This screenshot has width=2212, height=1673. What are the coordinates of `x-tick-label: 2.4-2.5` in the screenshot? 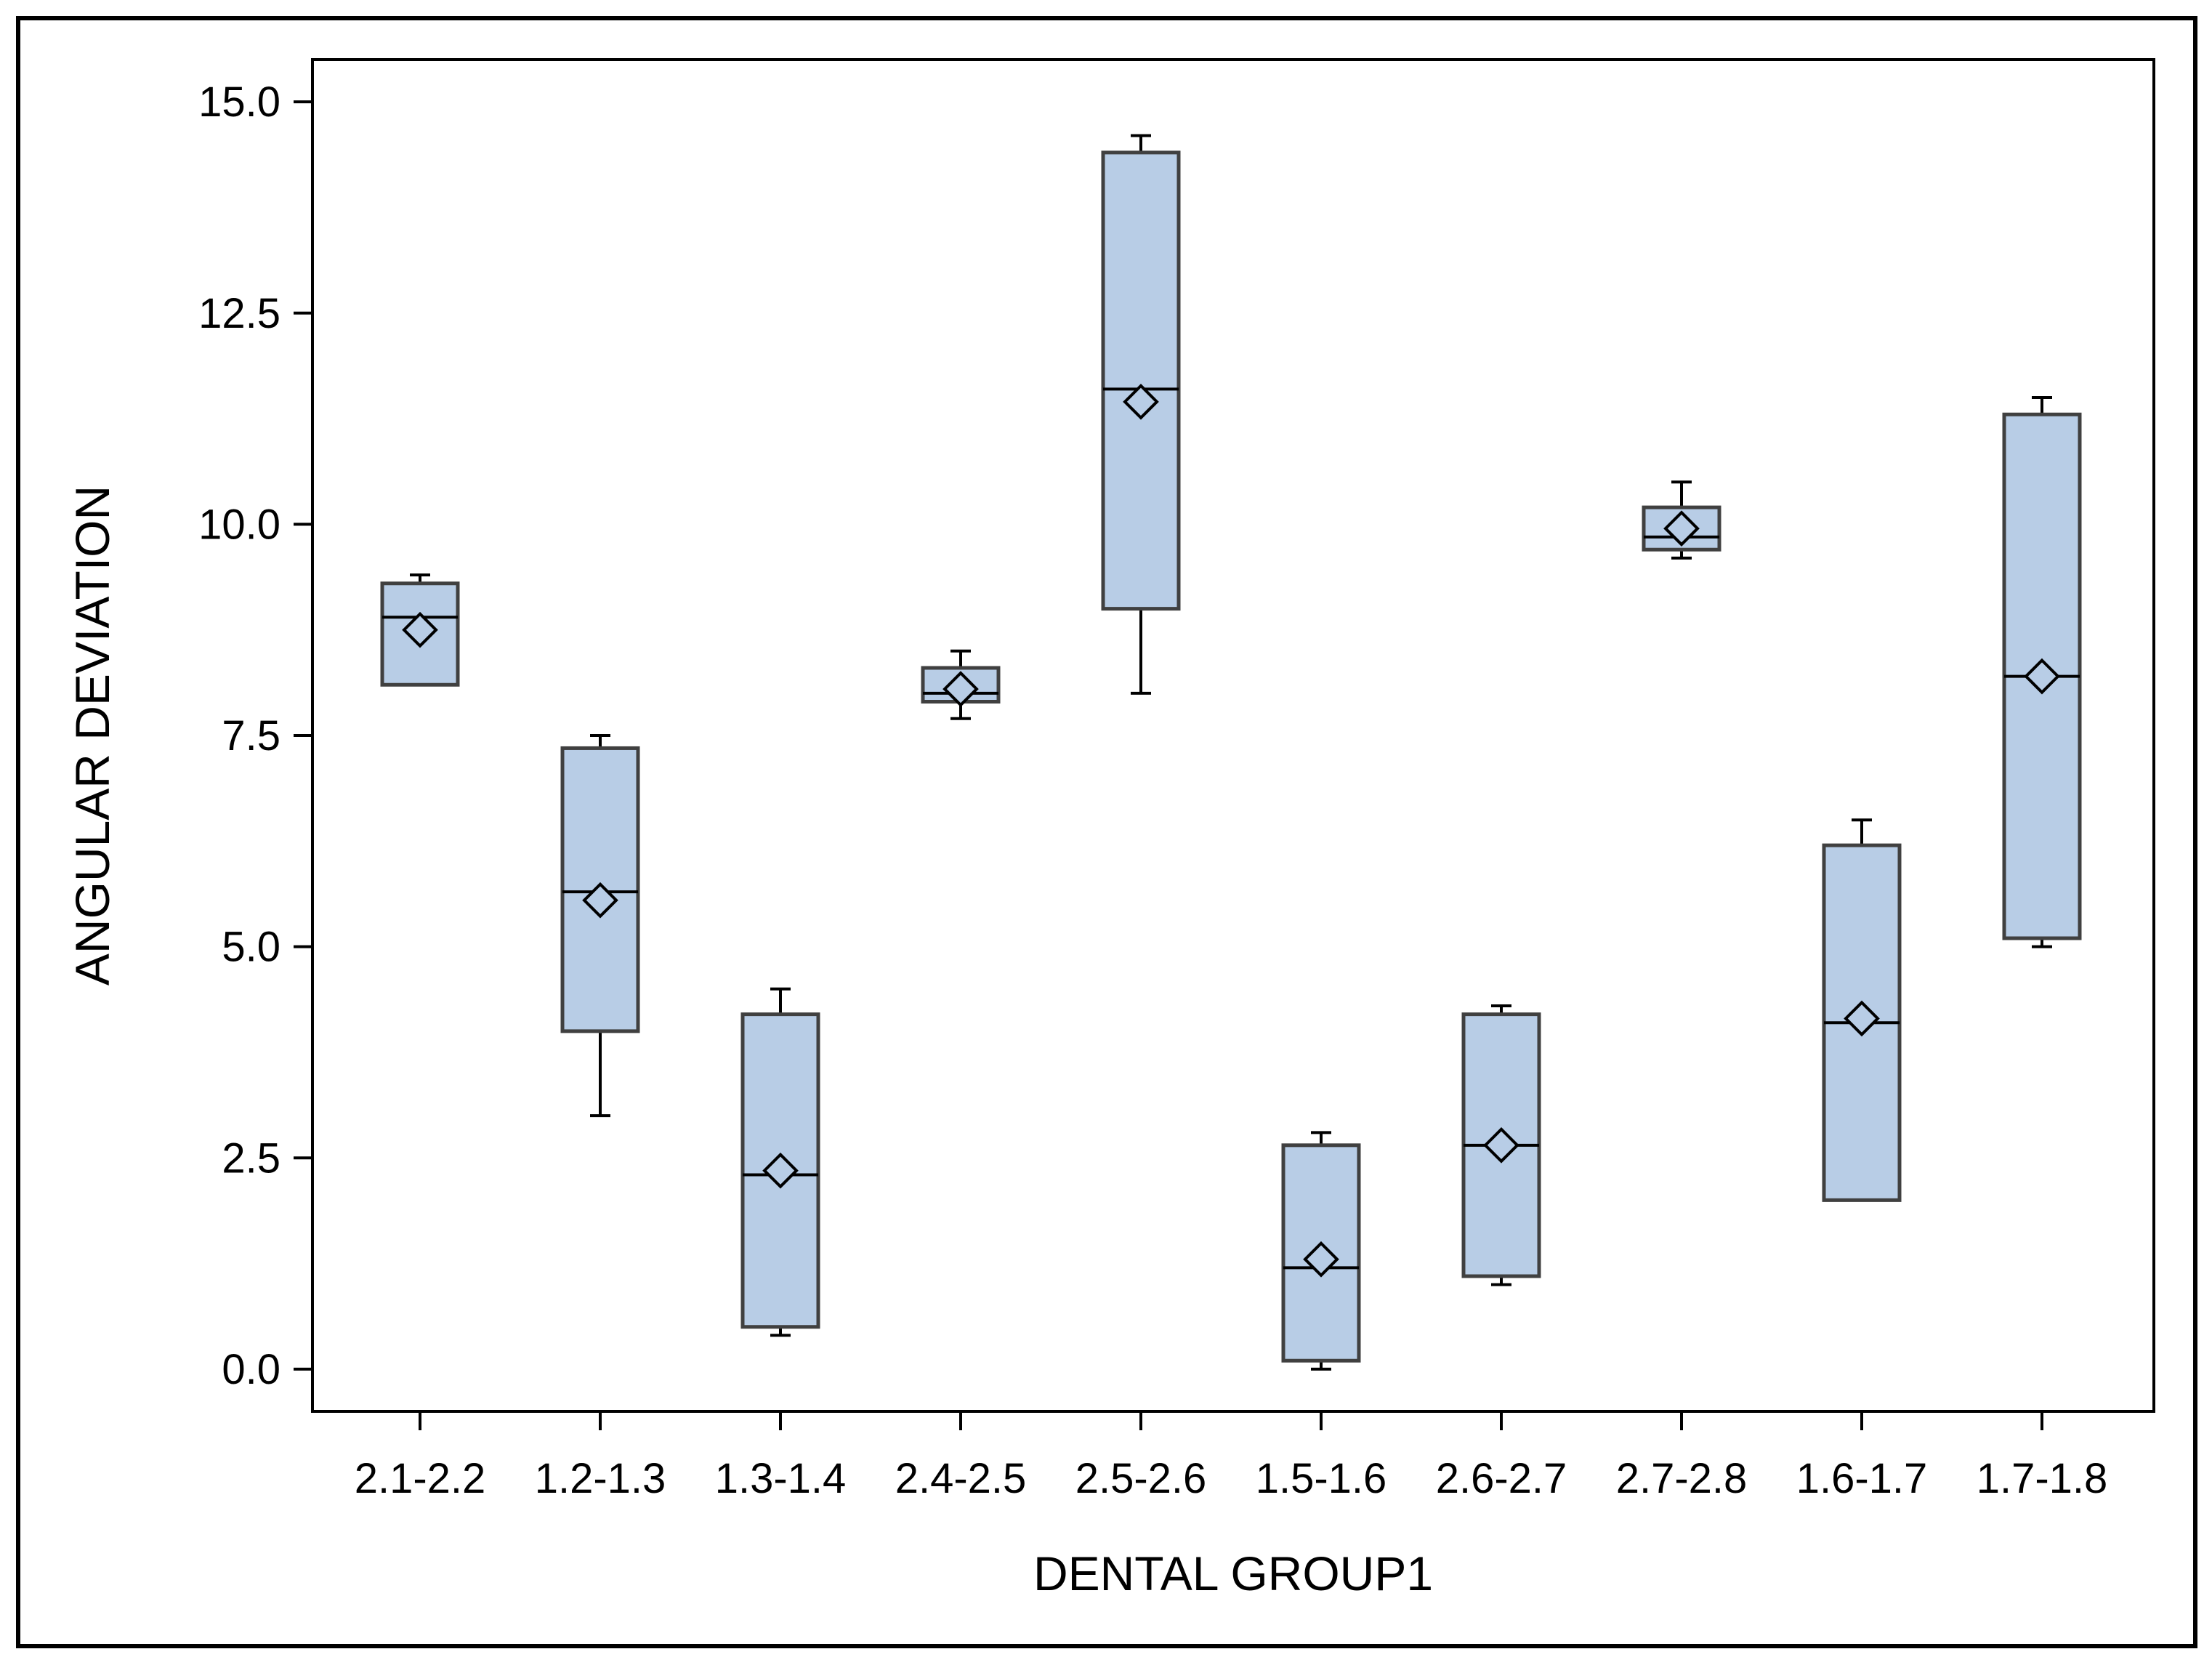 It's located at (961, 1479).